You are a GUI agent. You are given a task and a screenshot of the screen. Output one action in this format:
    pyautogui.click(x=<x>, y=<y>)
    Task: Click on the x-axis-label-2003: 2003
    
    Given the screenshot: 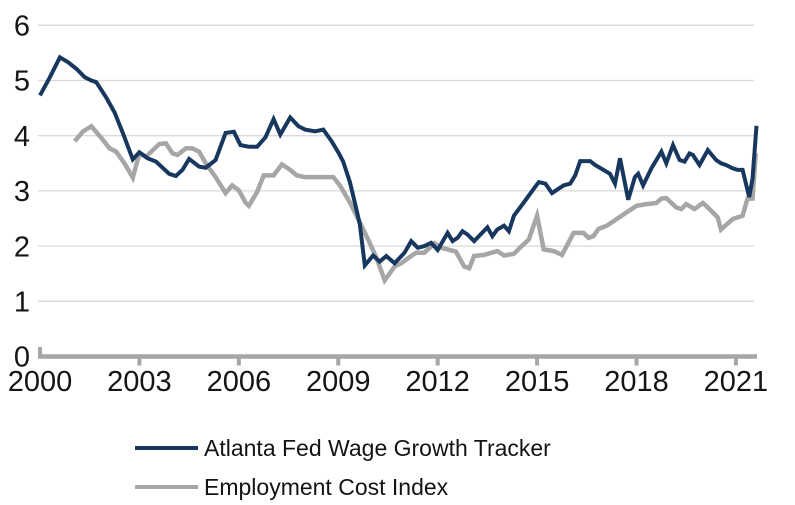 What is the action you would take?
    pyautogui.click(x=139, y=382)
    